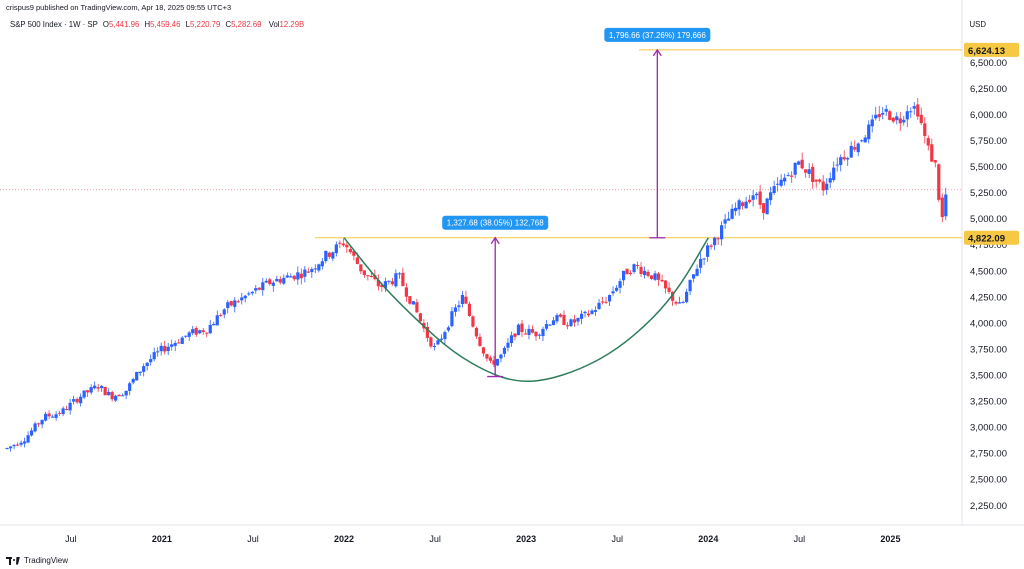  What do you see at coordinates (482, 539) in the screenshot?
I see `time-axis: Jul 2021 Jul 2022 Jul 2023 Jul 2024 Jul 2025` at bounding box center [482, 539].